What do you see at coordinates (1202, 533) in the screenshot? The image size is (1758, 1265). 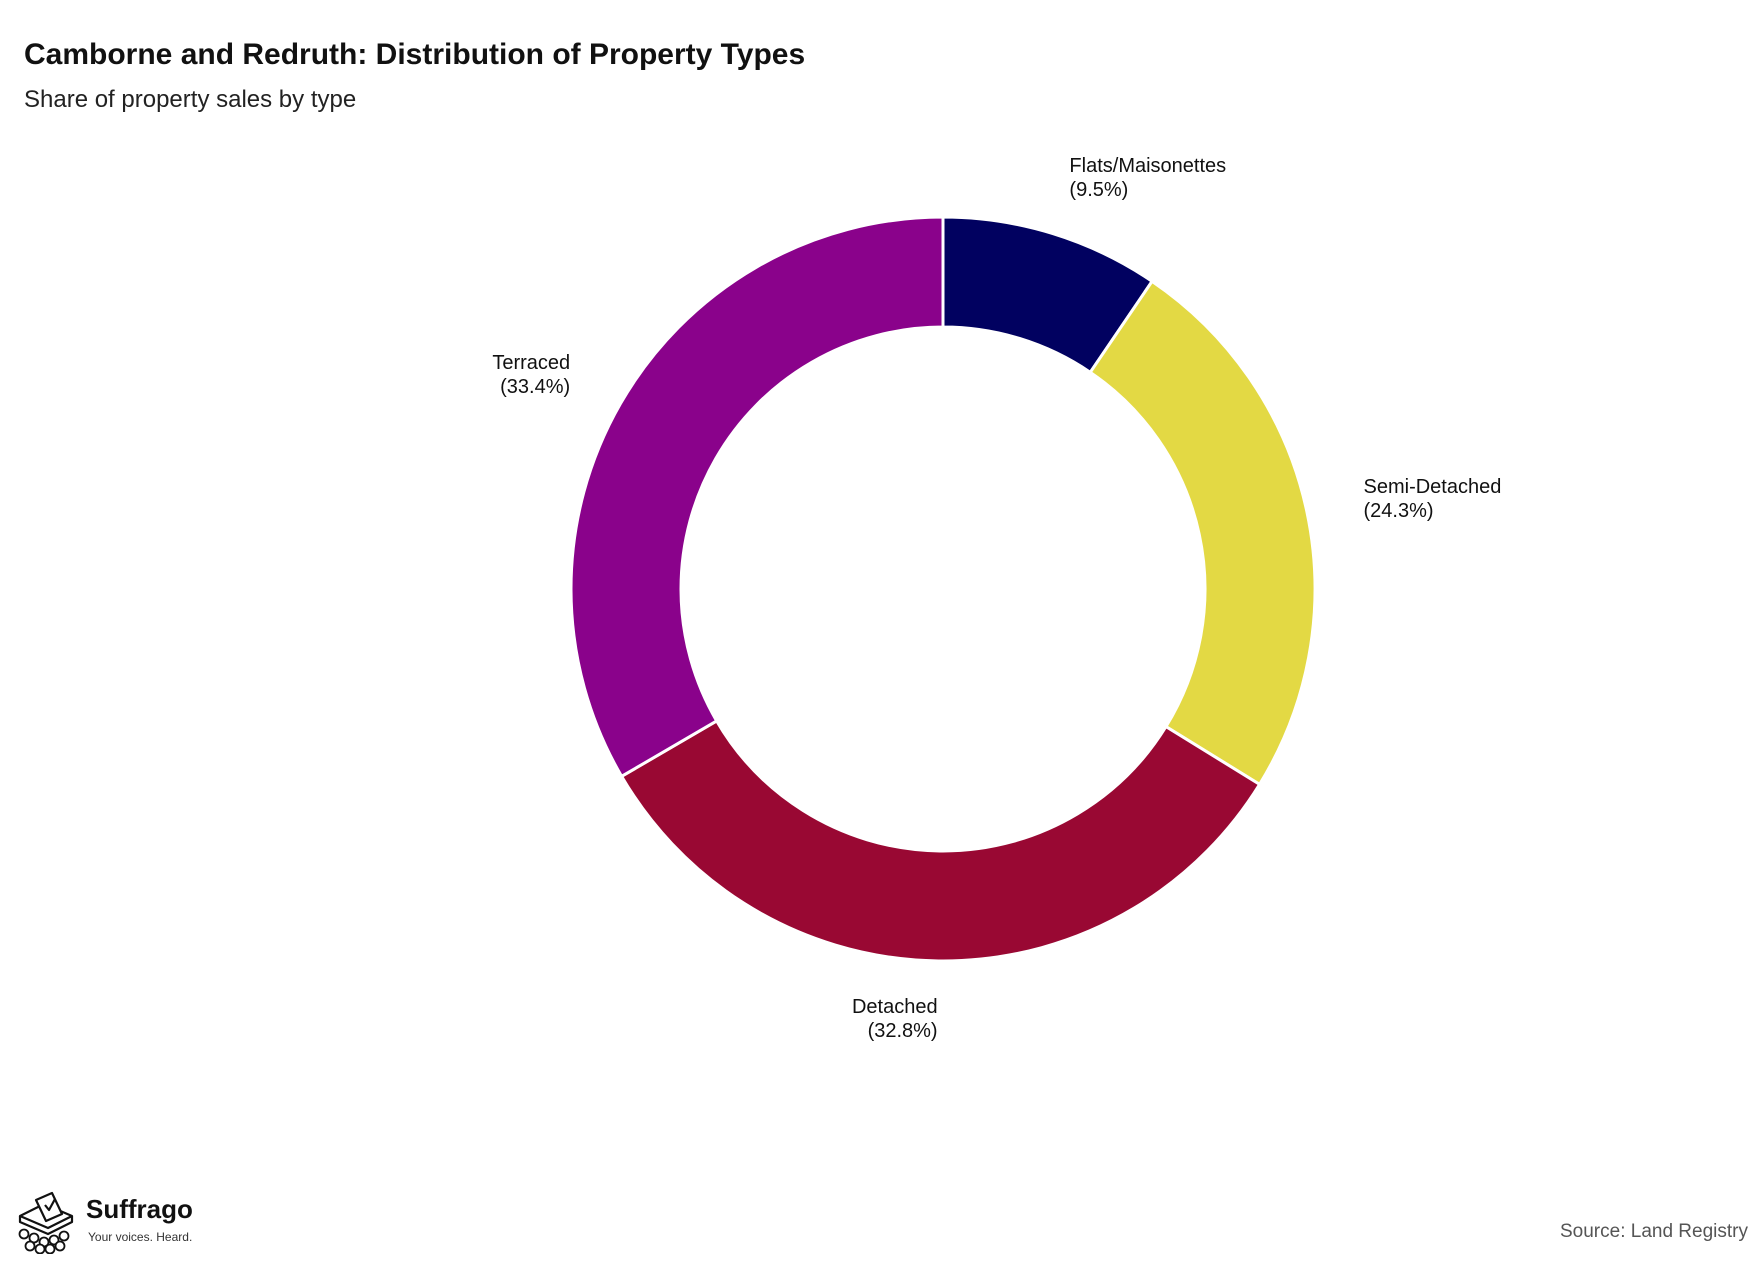 I see `slice-semi-detached` at bounding box center [1202, 533].